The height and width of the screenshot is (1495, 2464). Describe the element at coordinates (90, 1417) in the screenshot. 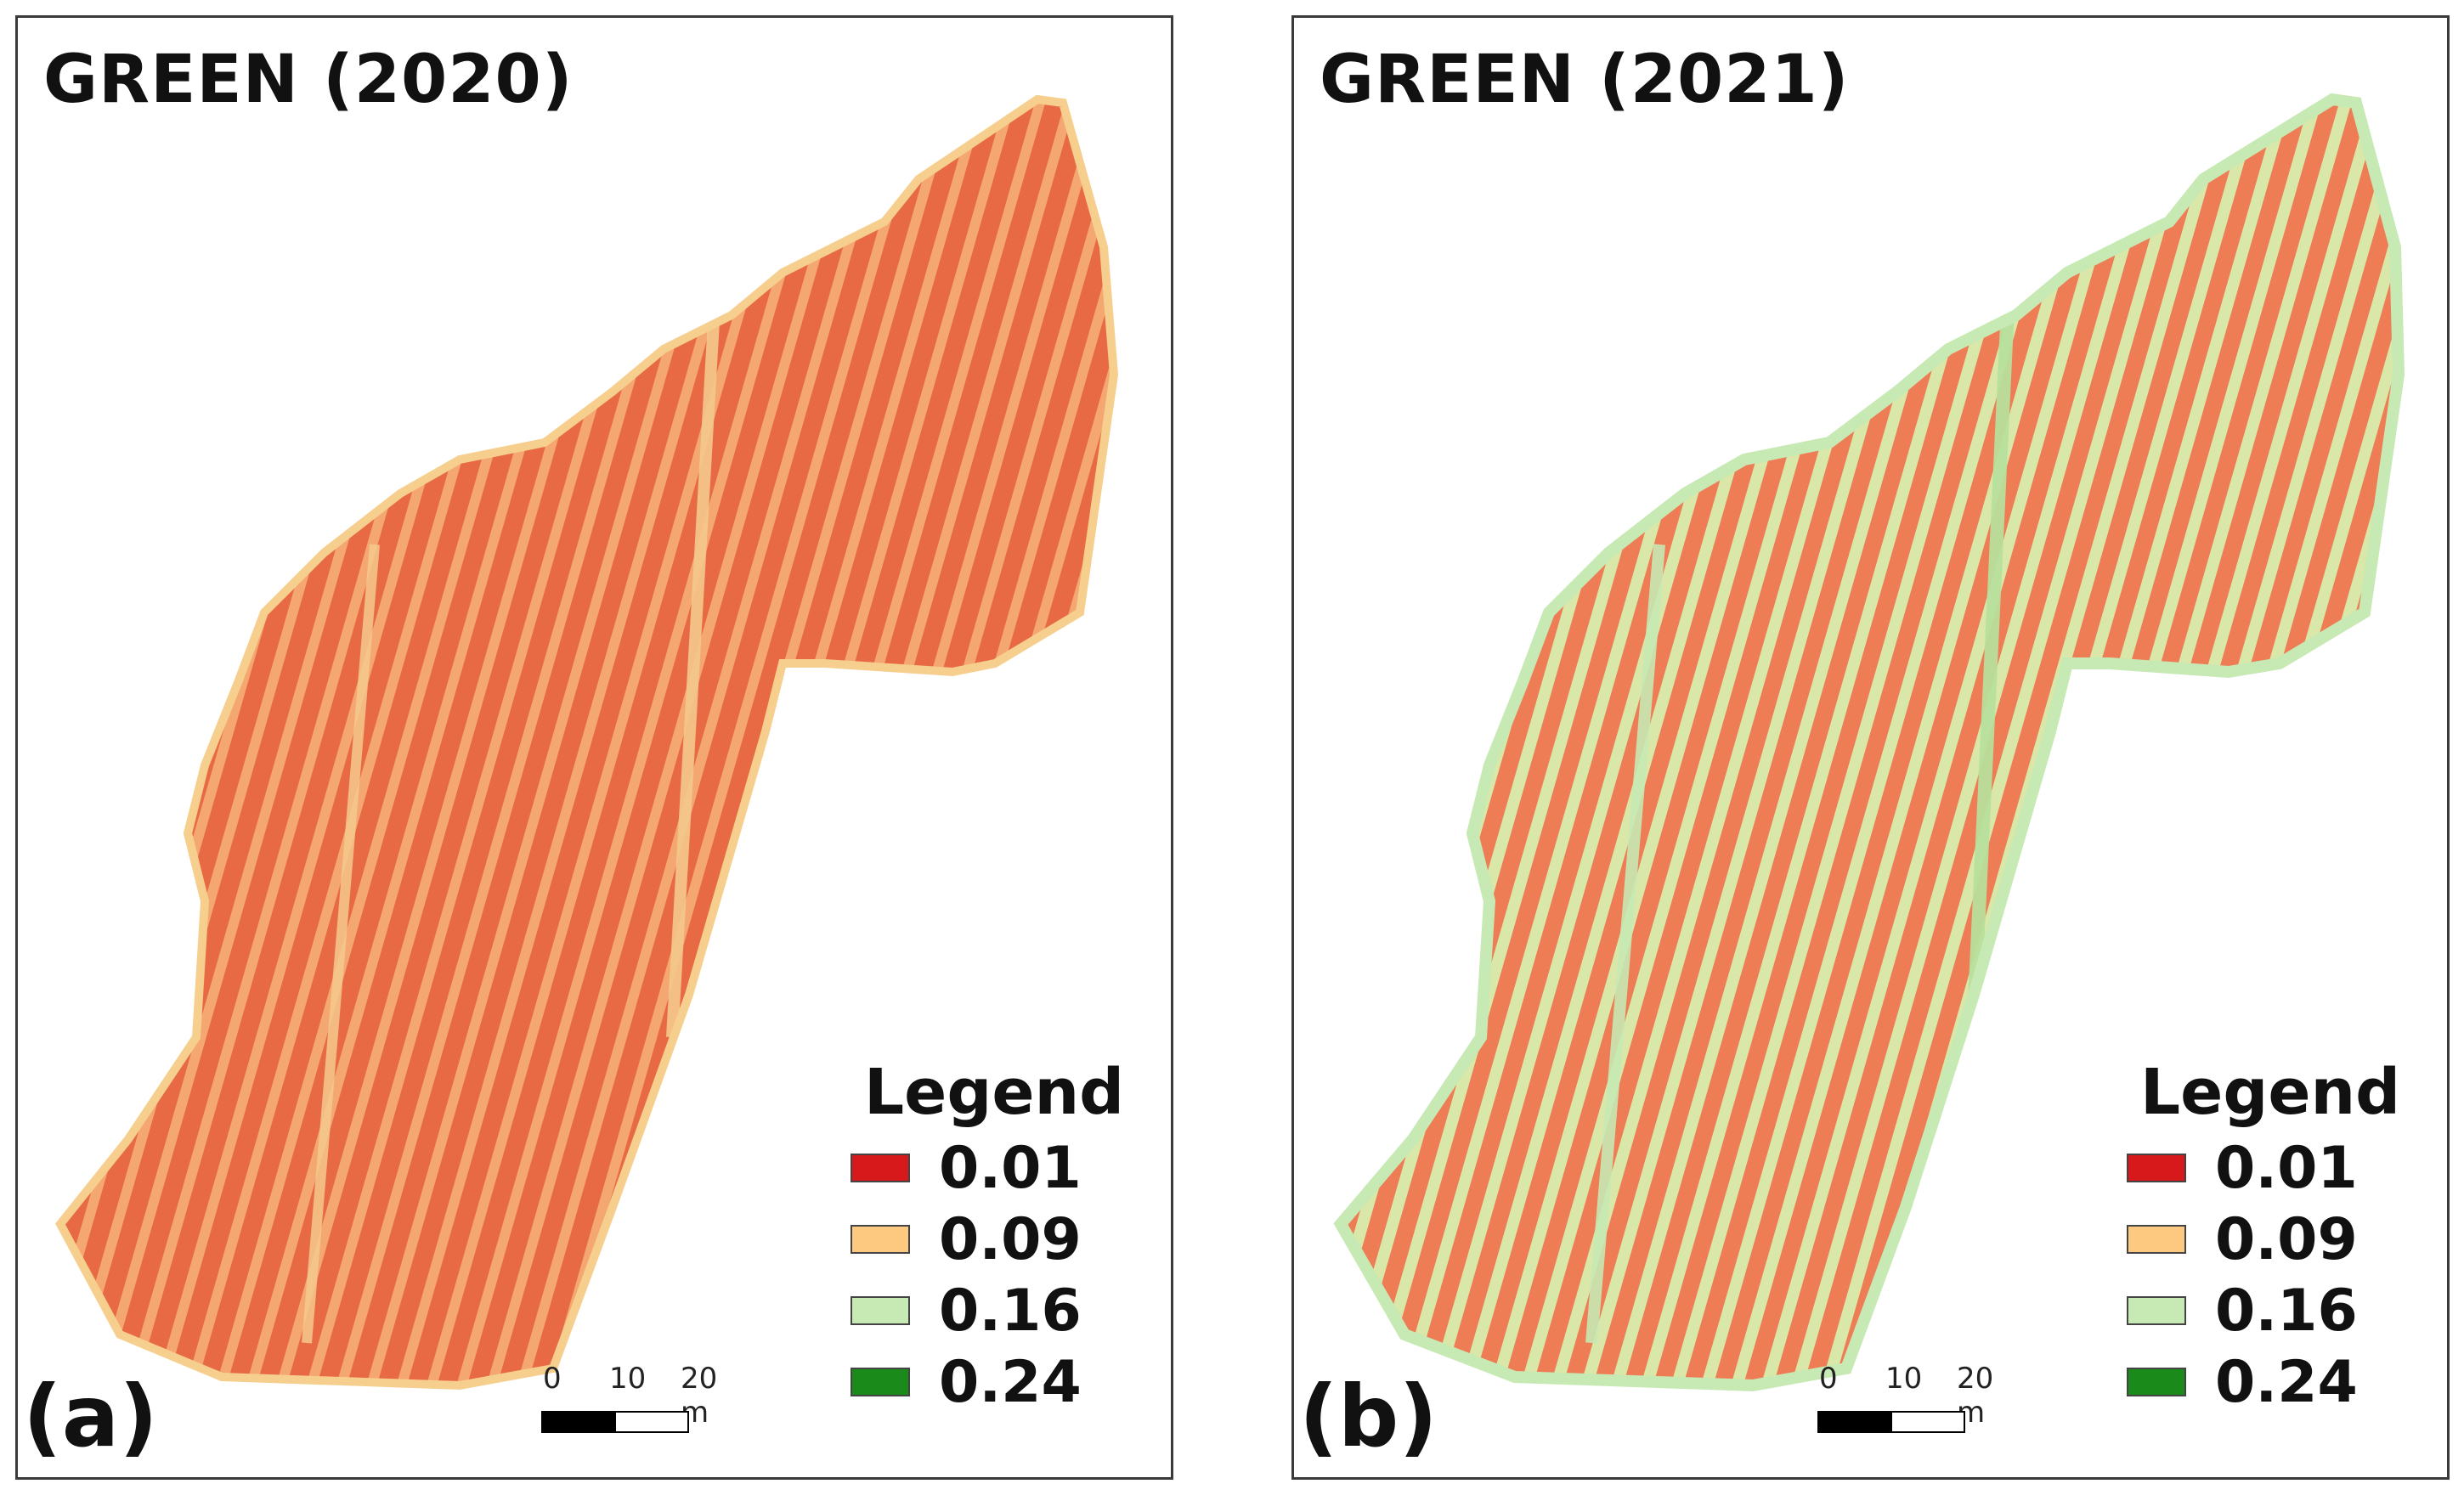

I see `panel-tag: (a)` at that location.